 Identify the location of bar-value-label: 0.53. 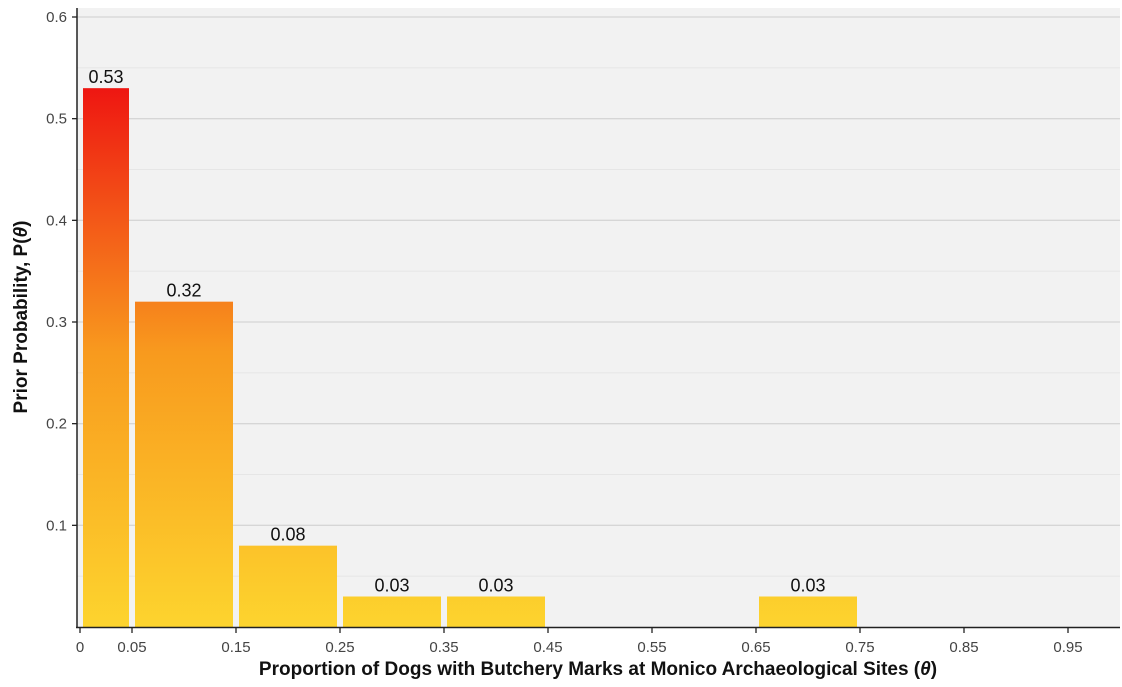
(105, 77).